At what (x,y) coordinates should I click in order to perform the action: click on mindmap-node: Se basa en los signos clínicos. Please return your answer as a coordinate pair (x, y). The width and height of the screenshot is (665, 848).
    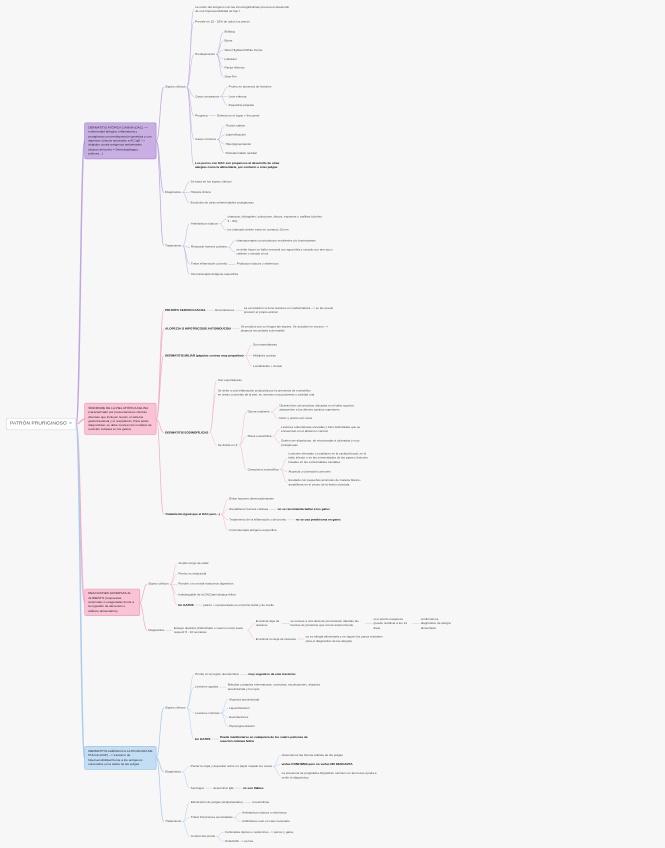
    Looking at the image, I should click on (211, 182).